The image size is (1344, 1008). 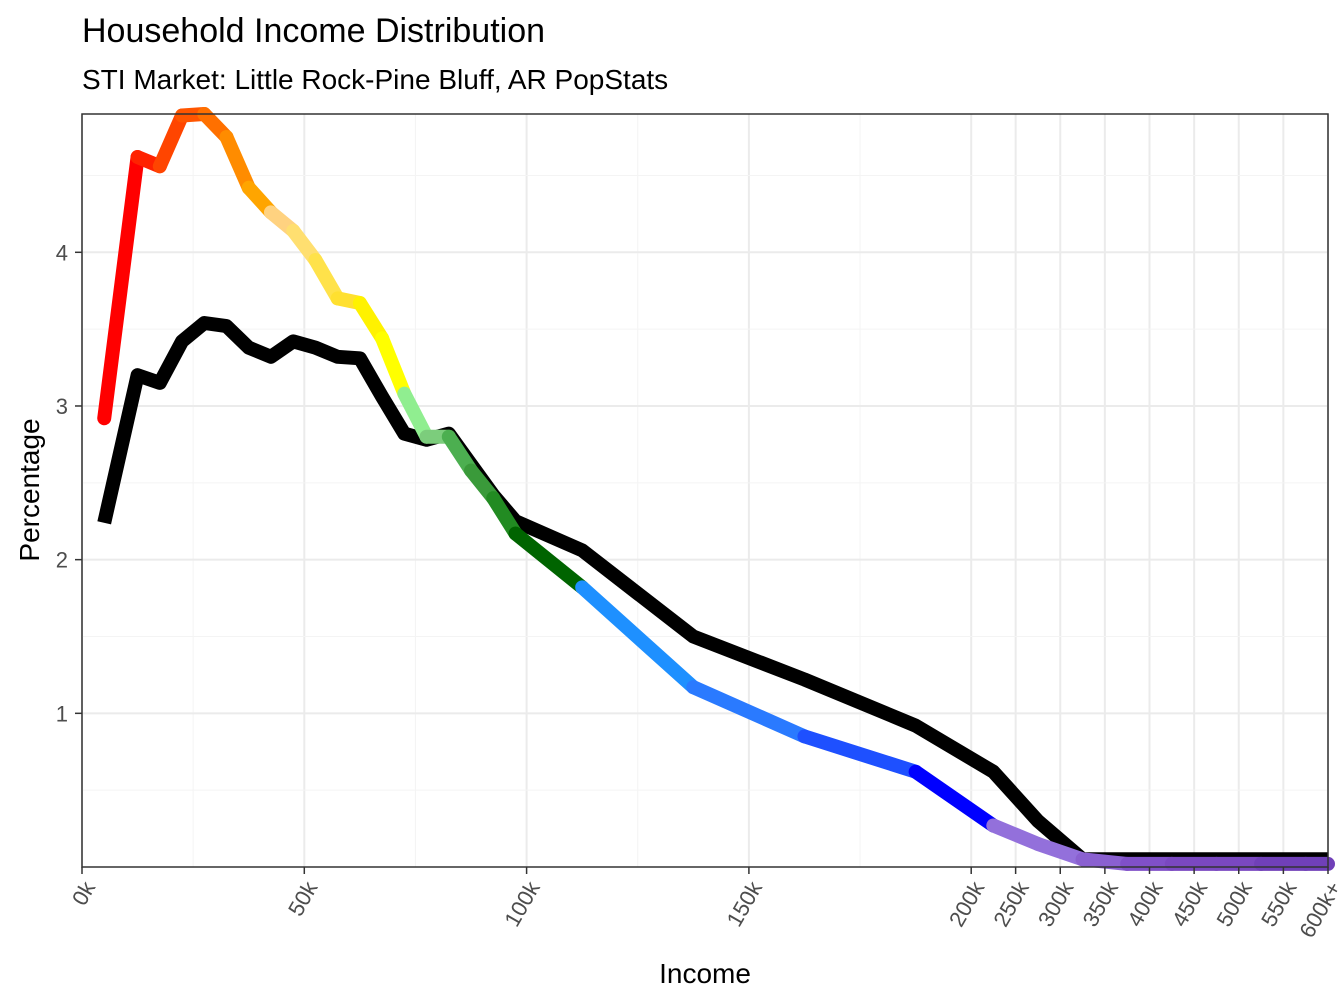 I want to click on y-tick-label: 4, so click(x=62, y=252).